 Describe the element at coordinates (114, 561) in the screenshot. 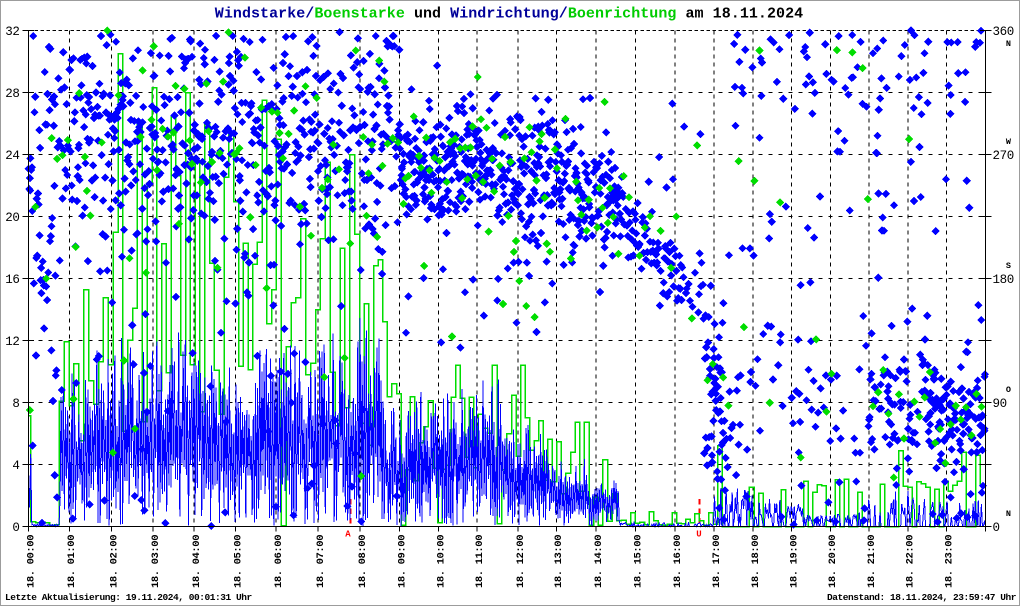

I see `svg-text: 18. 02:00` at that location.